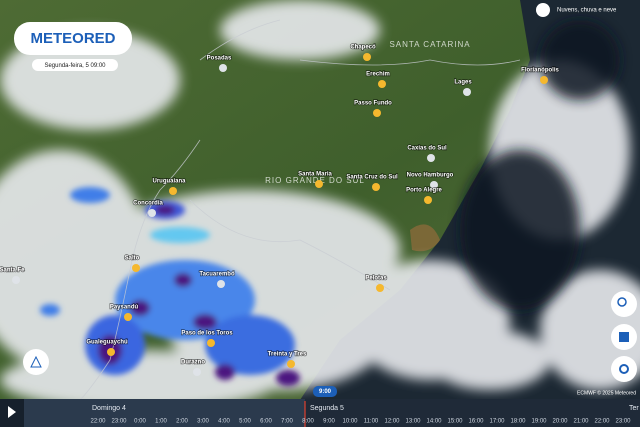 Image resolution: width=640 pixels, height=427 pixels. I want to click on layers-button, so click(36, 362).